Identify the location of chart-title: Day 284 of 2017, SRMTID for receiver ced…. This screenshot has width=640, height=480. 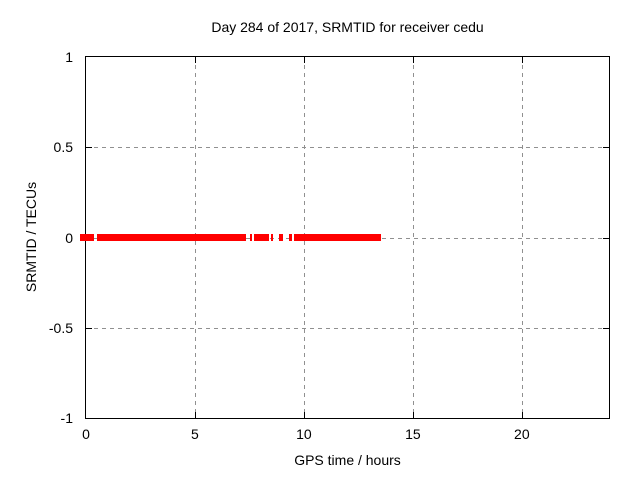
(347, 27).